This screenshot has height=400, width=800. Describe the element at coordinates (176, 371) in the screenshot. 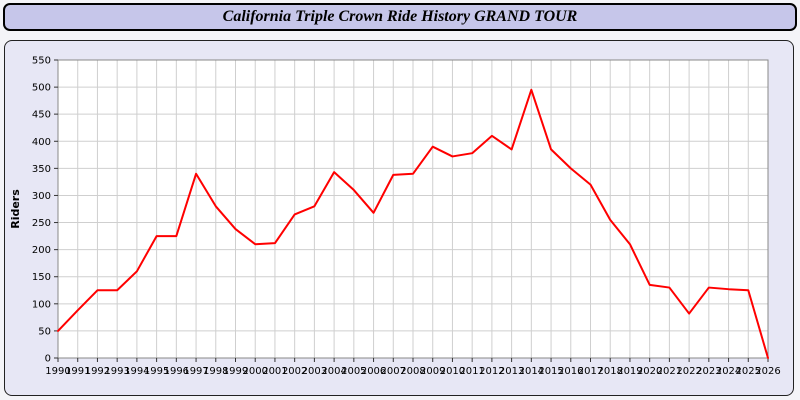

I see `svg-text: 1996` at that location.